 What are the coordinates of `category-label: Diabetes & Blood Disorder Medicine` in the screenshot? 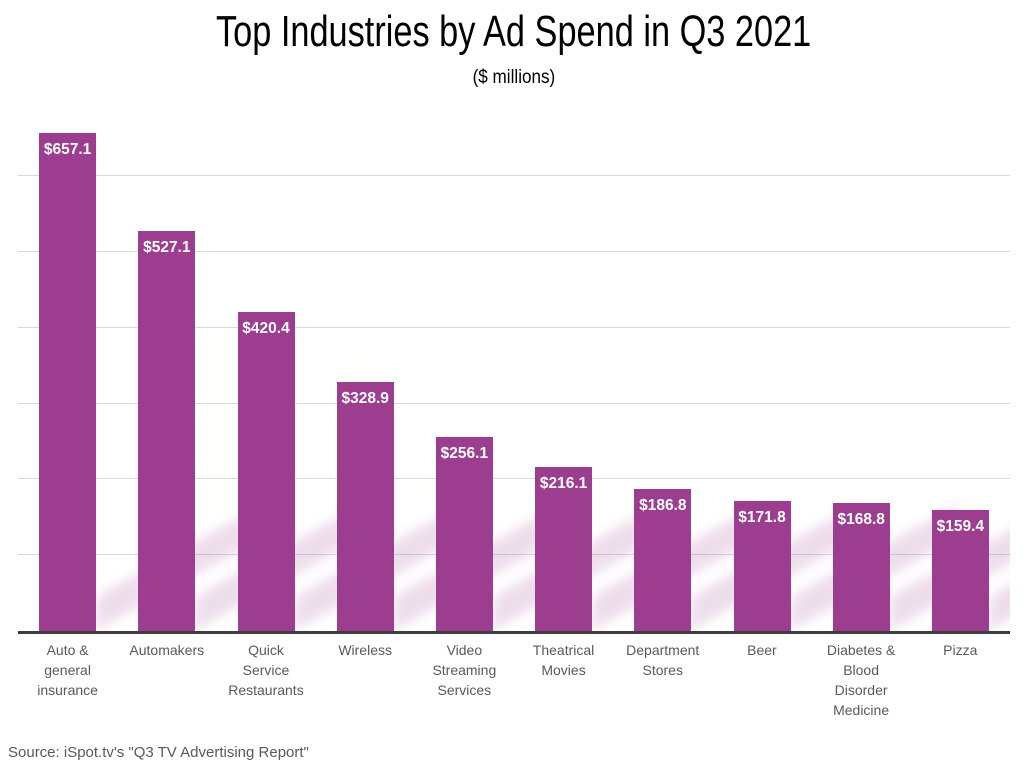 It's located at (861, 680).